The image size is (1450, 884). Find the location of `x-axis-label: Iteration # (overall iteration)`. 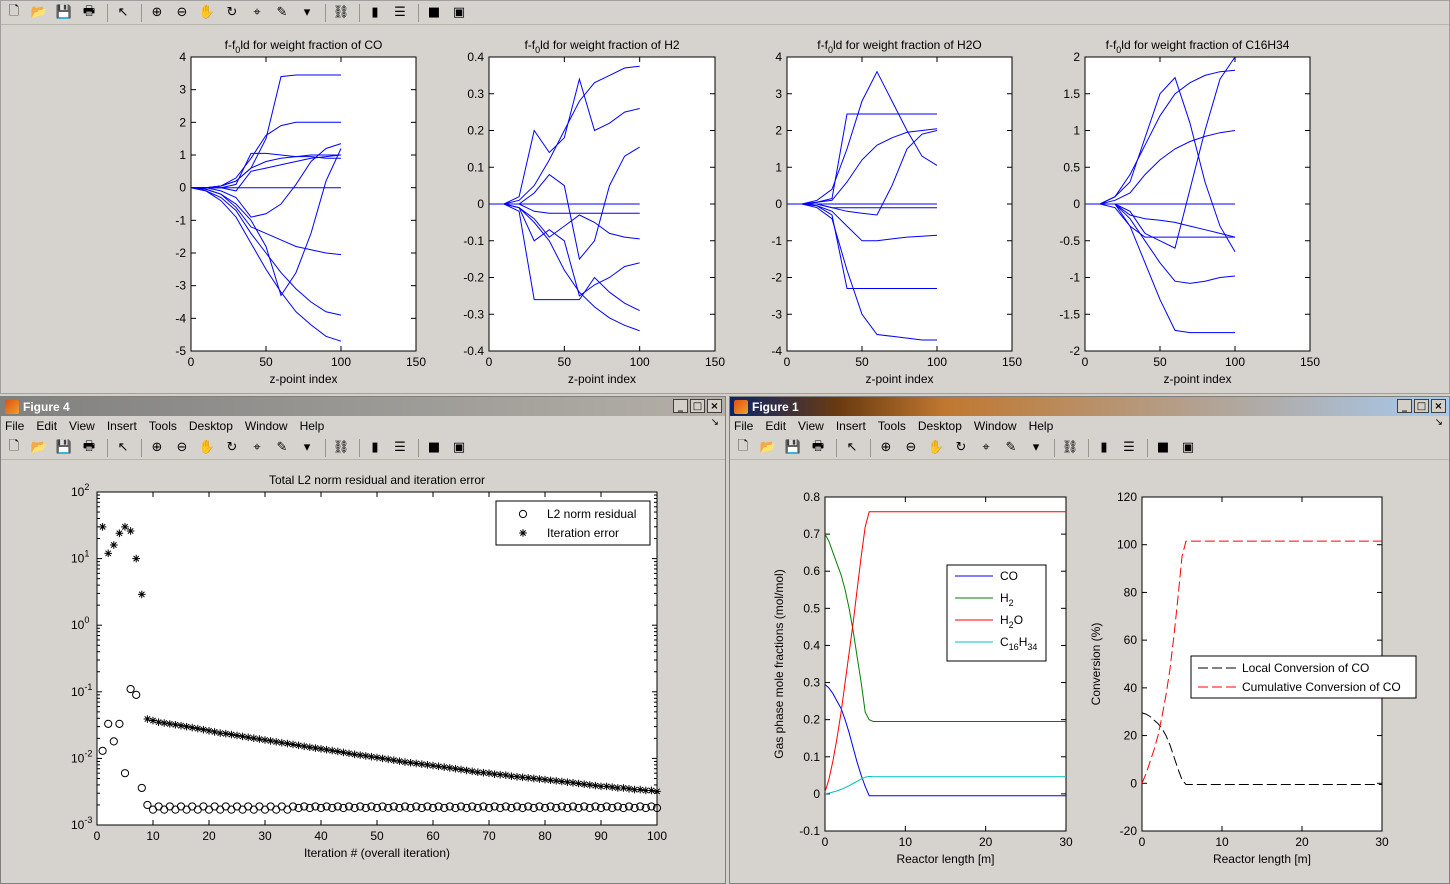

x-axis-label: Iteration # (overall iteration) is located at coordinates (377, 853).